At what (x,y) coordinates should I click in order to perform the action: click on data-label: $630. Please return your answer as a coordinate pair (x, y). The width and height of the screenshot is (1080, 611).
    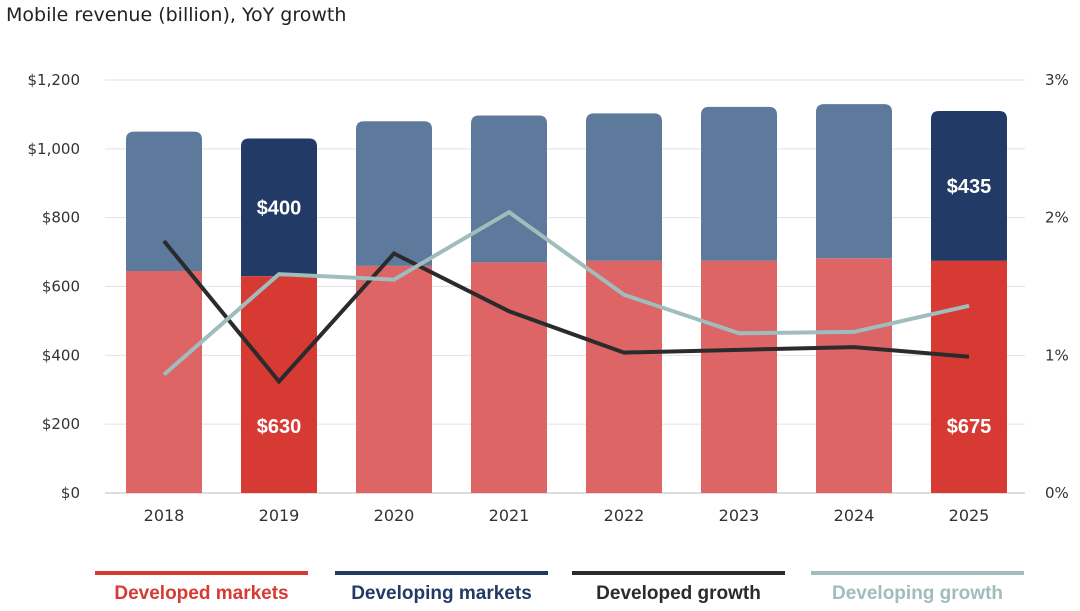
    Looking at the image, I should click on (279, 427).